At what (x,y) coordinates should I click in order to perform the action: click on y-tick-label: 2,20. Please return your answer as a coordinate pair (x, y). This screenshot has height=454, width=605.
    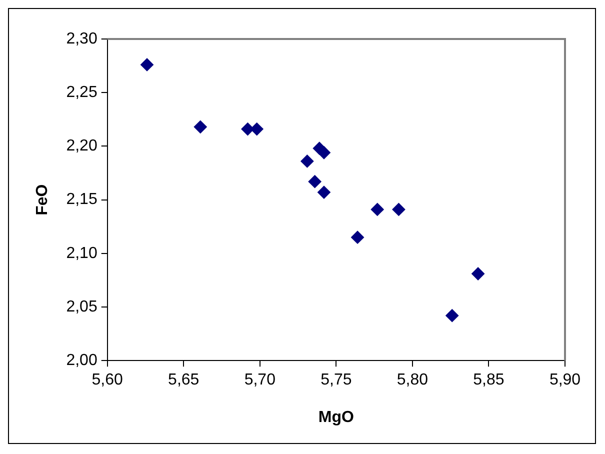
    Looking at the image, I should click on (82, 146).